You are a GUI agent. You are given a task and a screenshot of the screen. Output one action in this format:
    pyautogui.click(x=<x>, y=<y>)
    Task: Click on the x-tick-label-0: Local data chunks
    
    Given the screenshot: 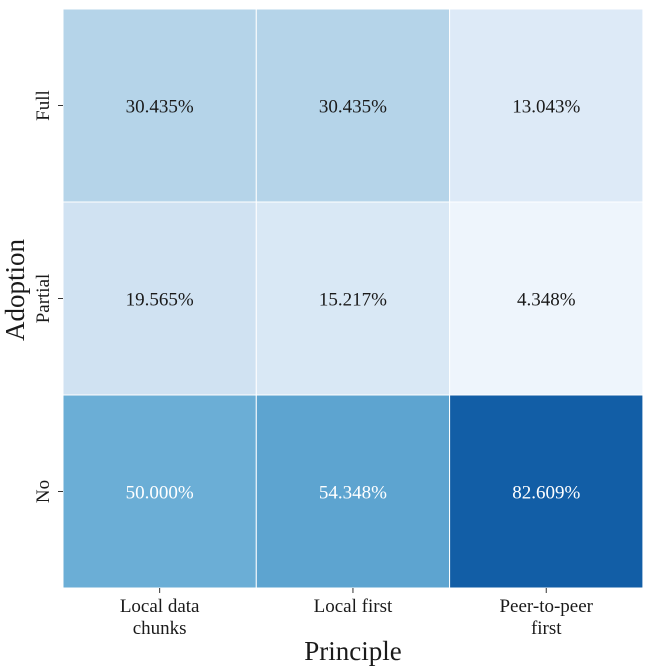 What is the action you would take?
    pyautogui.click(x=160, y=617)
    